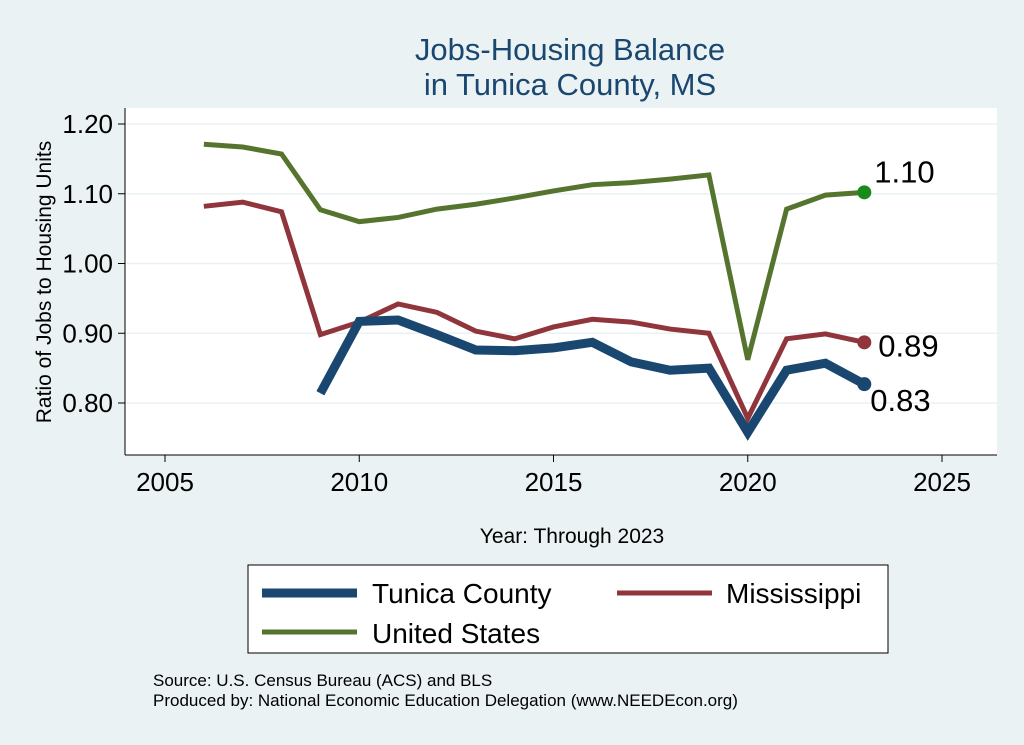  What do you see at coordinates (748, 482) in the screenshot?
I see `x-tick-label: 2020` at bounding box center [748, 482].